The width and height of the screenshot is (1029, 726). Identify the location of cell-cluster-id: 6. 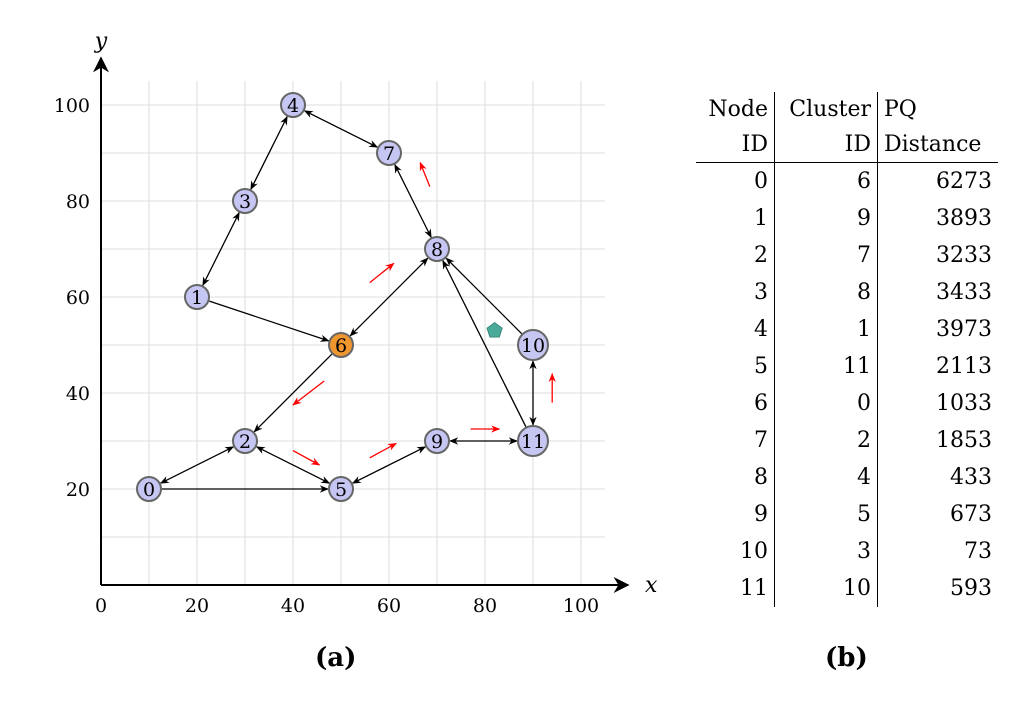
(826, 181).